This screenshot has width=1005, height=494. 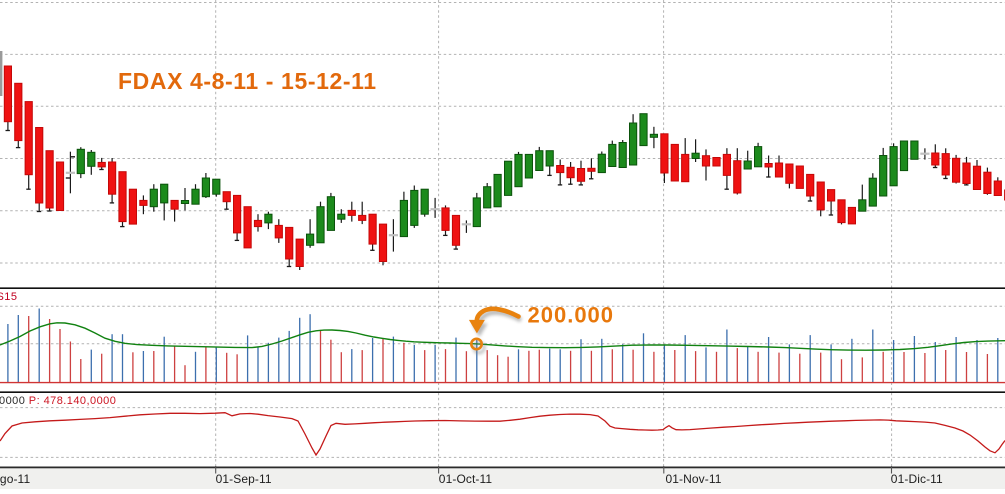 What do you see at coordinates (244, 479) in the screenshot?
I see `svg-text: 01-Sep-11` at bounding box center [244, 479].